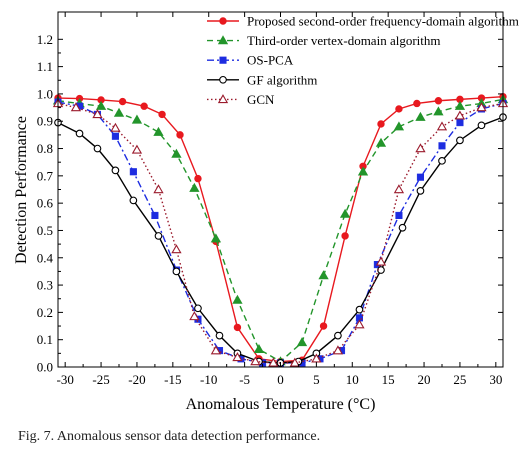  I want to click on y-tick-label: 0.0, so click(45, 367).